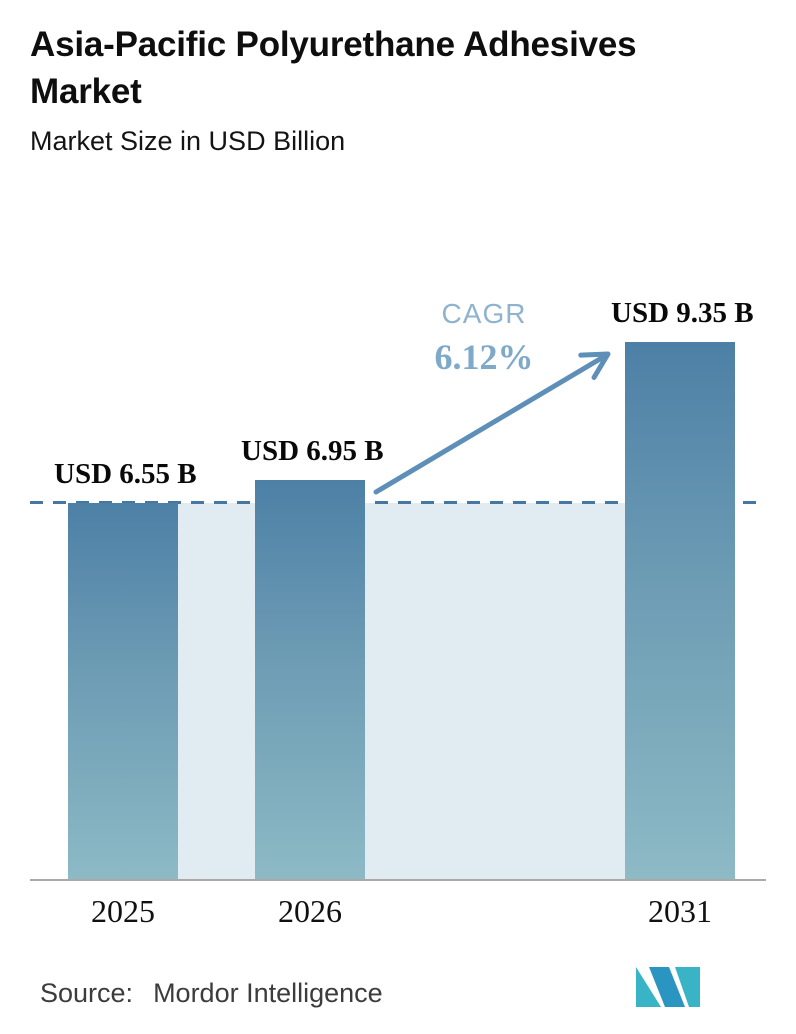 The image size is (796, 1034). What do you see at coordinates (492, 423) in the screenshot?
I see `growth-arrow-icon` at bounding box center [492, 423].